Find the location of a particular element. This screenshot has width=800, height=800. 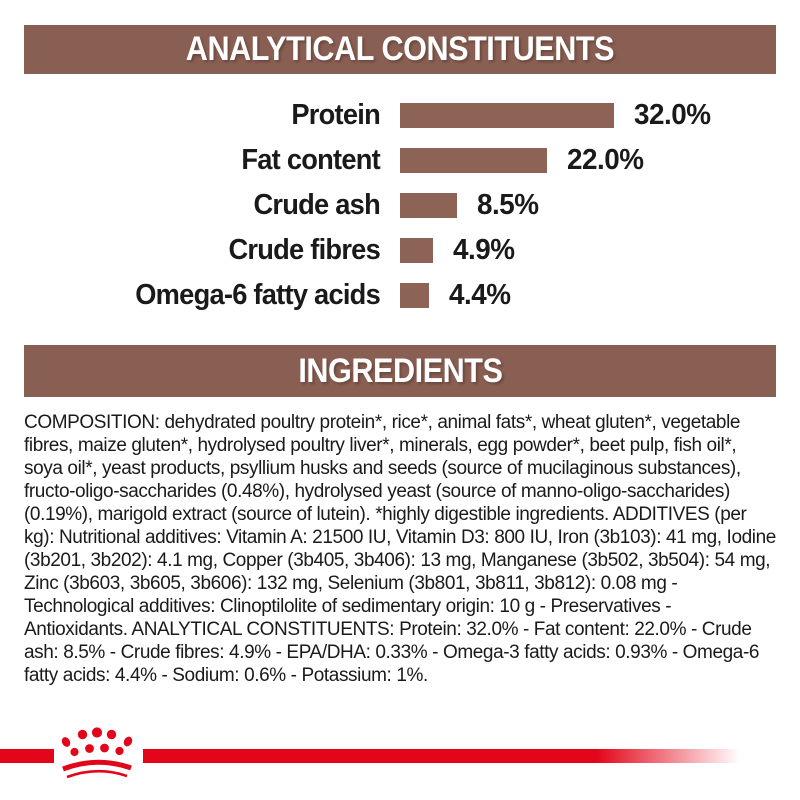

chart-value-label: 32.0% is located at coordinates (672, 115).